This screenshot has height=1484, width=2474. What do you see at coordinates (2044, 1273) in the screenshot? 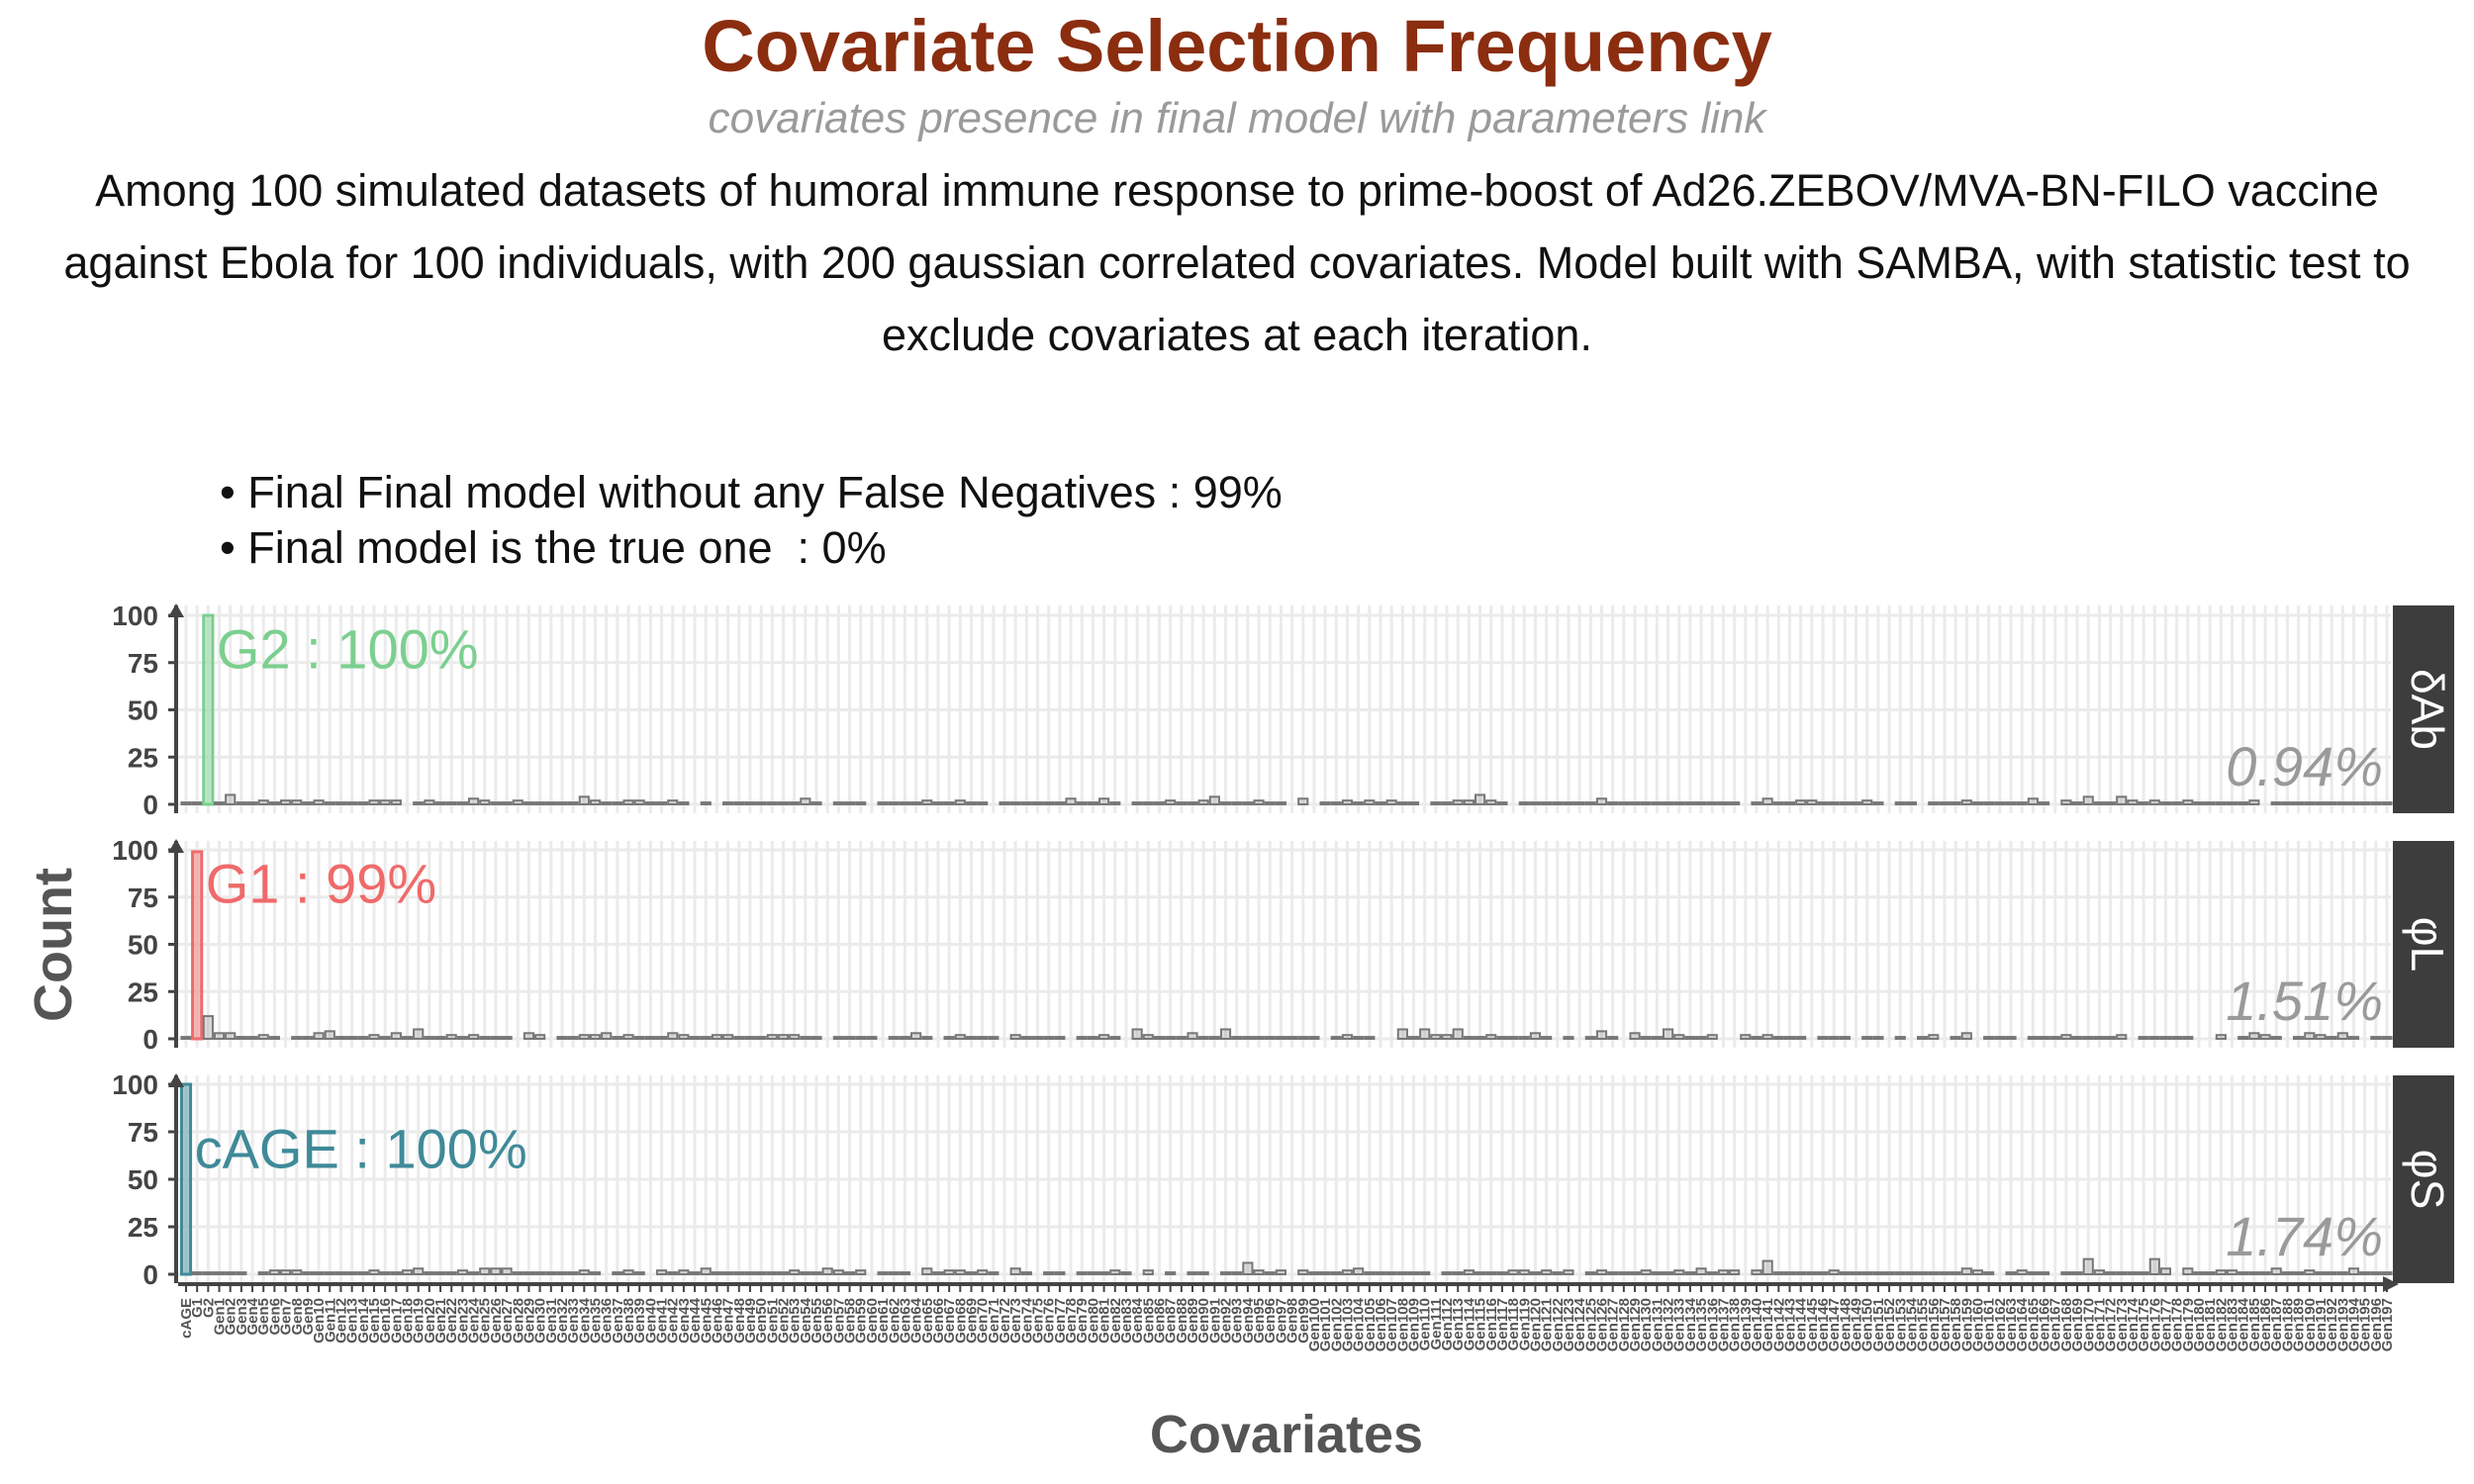
I see `bar-Gen166` at bounding box center [2044, 1273].